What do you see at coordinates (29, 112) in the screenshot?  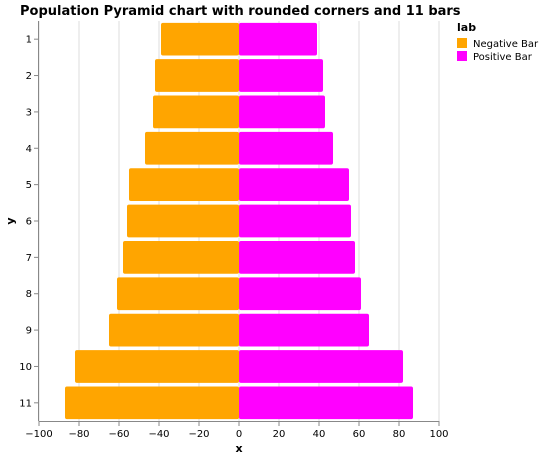 I see `y-tick-label: 3` at bounding box center [29, 112].